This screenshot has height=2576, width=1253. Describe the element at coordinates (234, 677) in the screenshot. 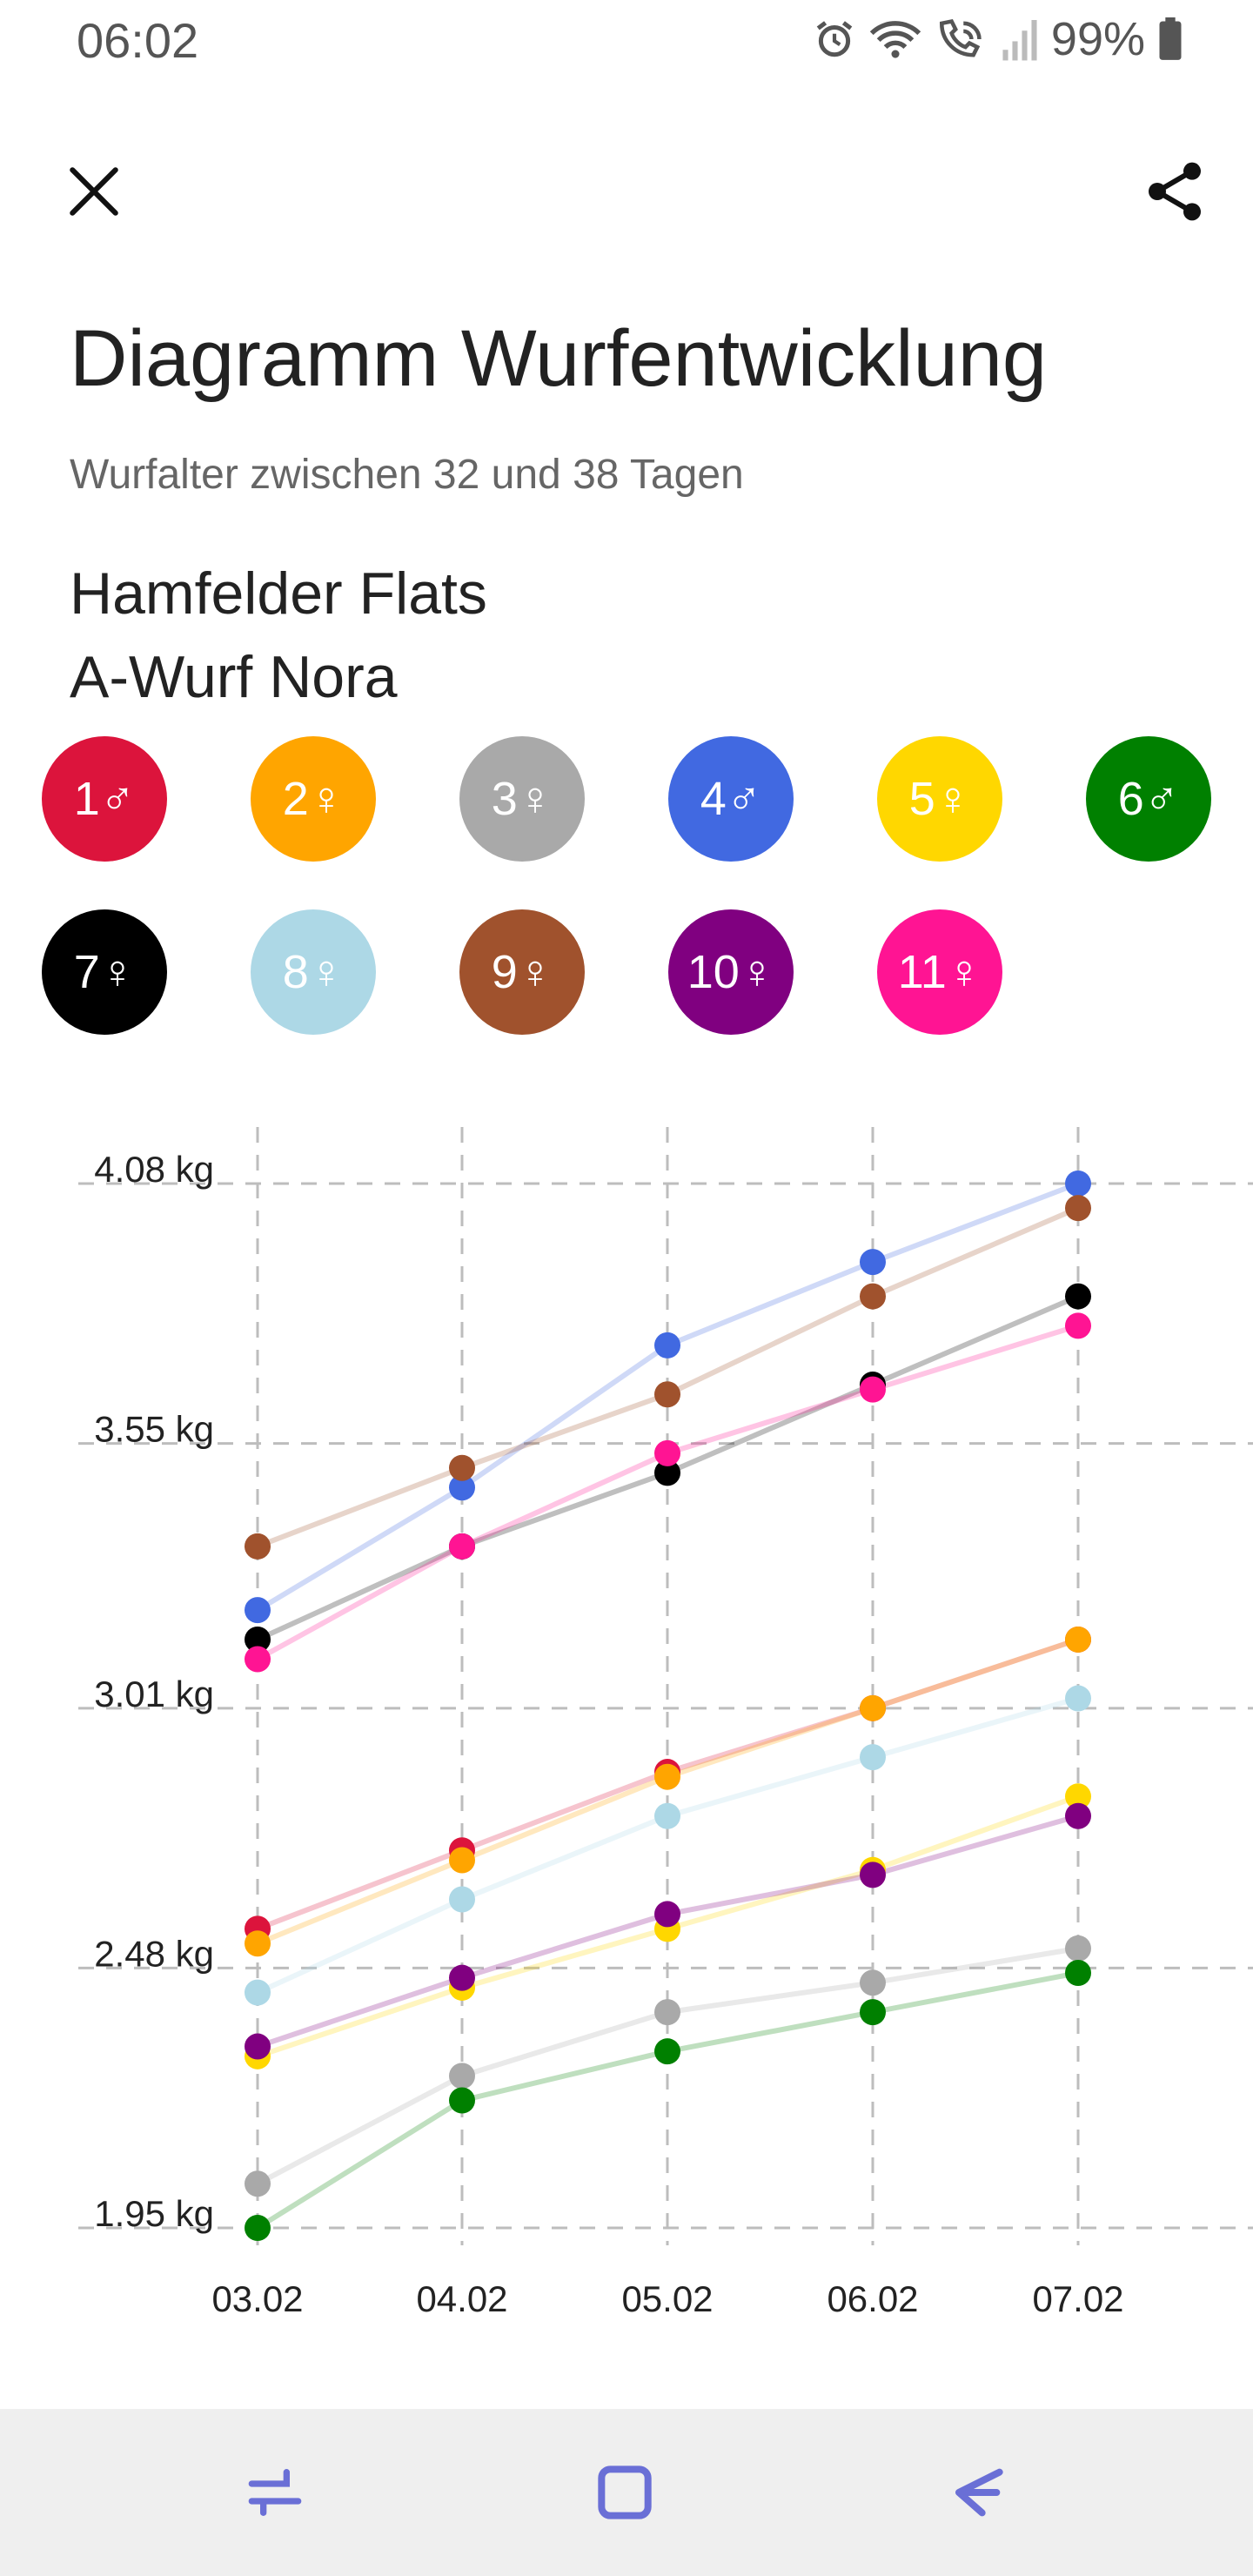

I see `litter-label: A-Wurf Nora` at that location.